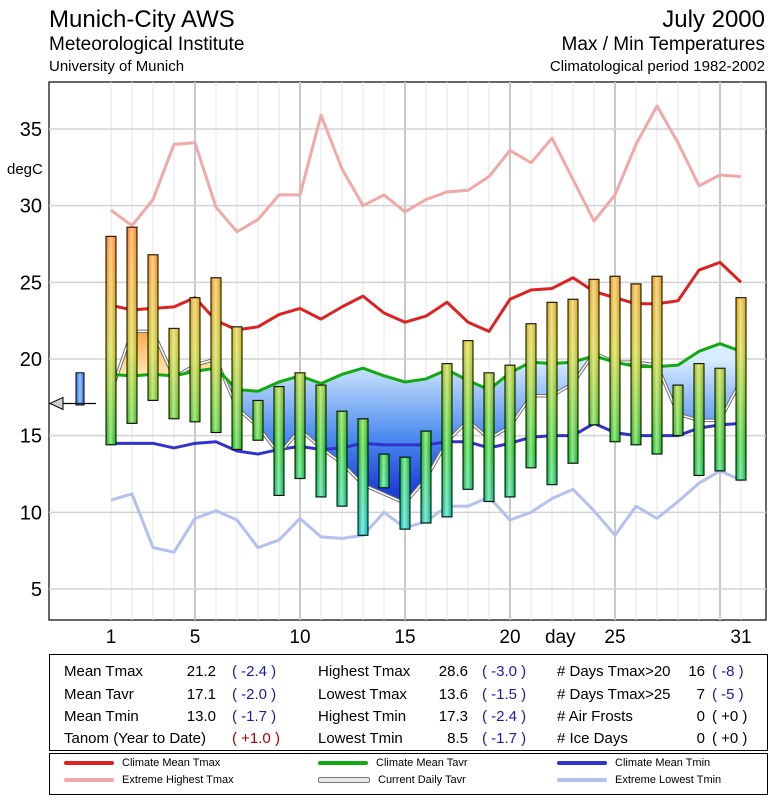  Describe the element at coordinates (201, 694) in the screenshot. I see `stat-value: 17.1` at that location.